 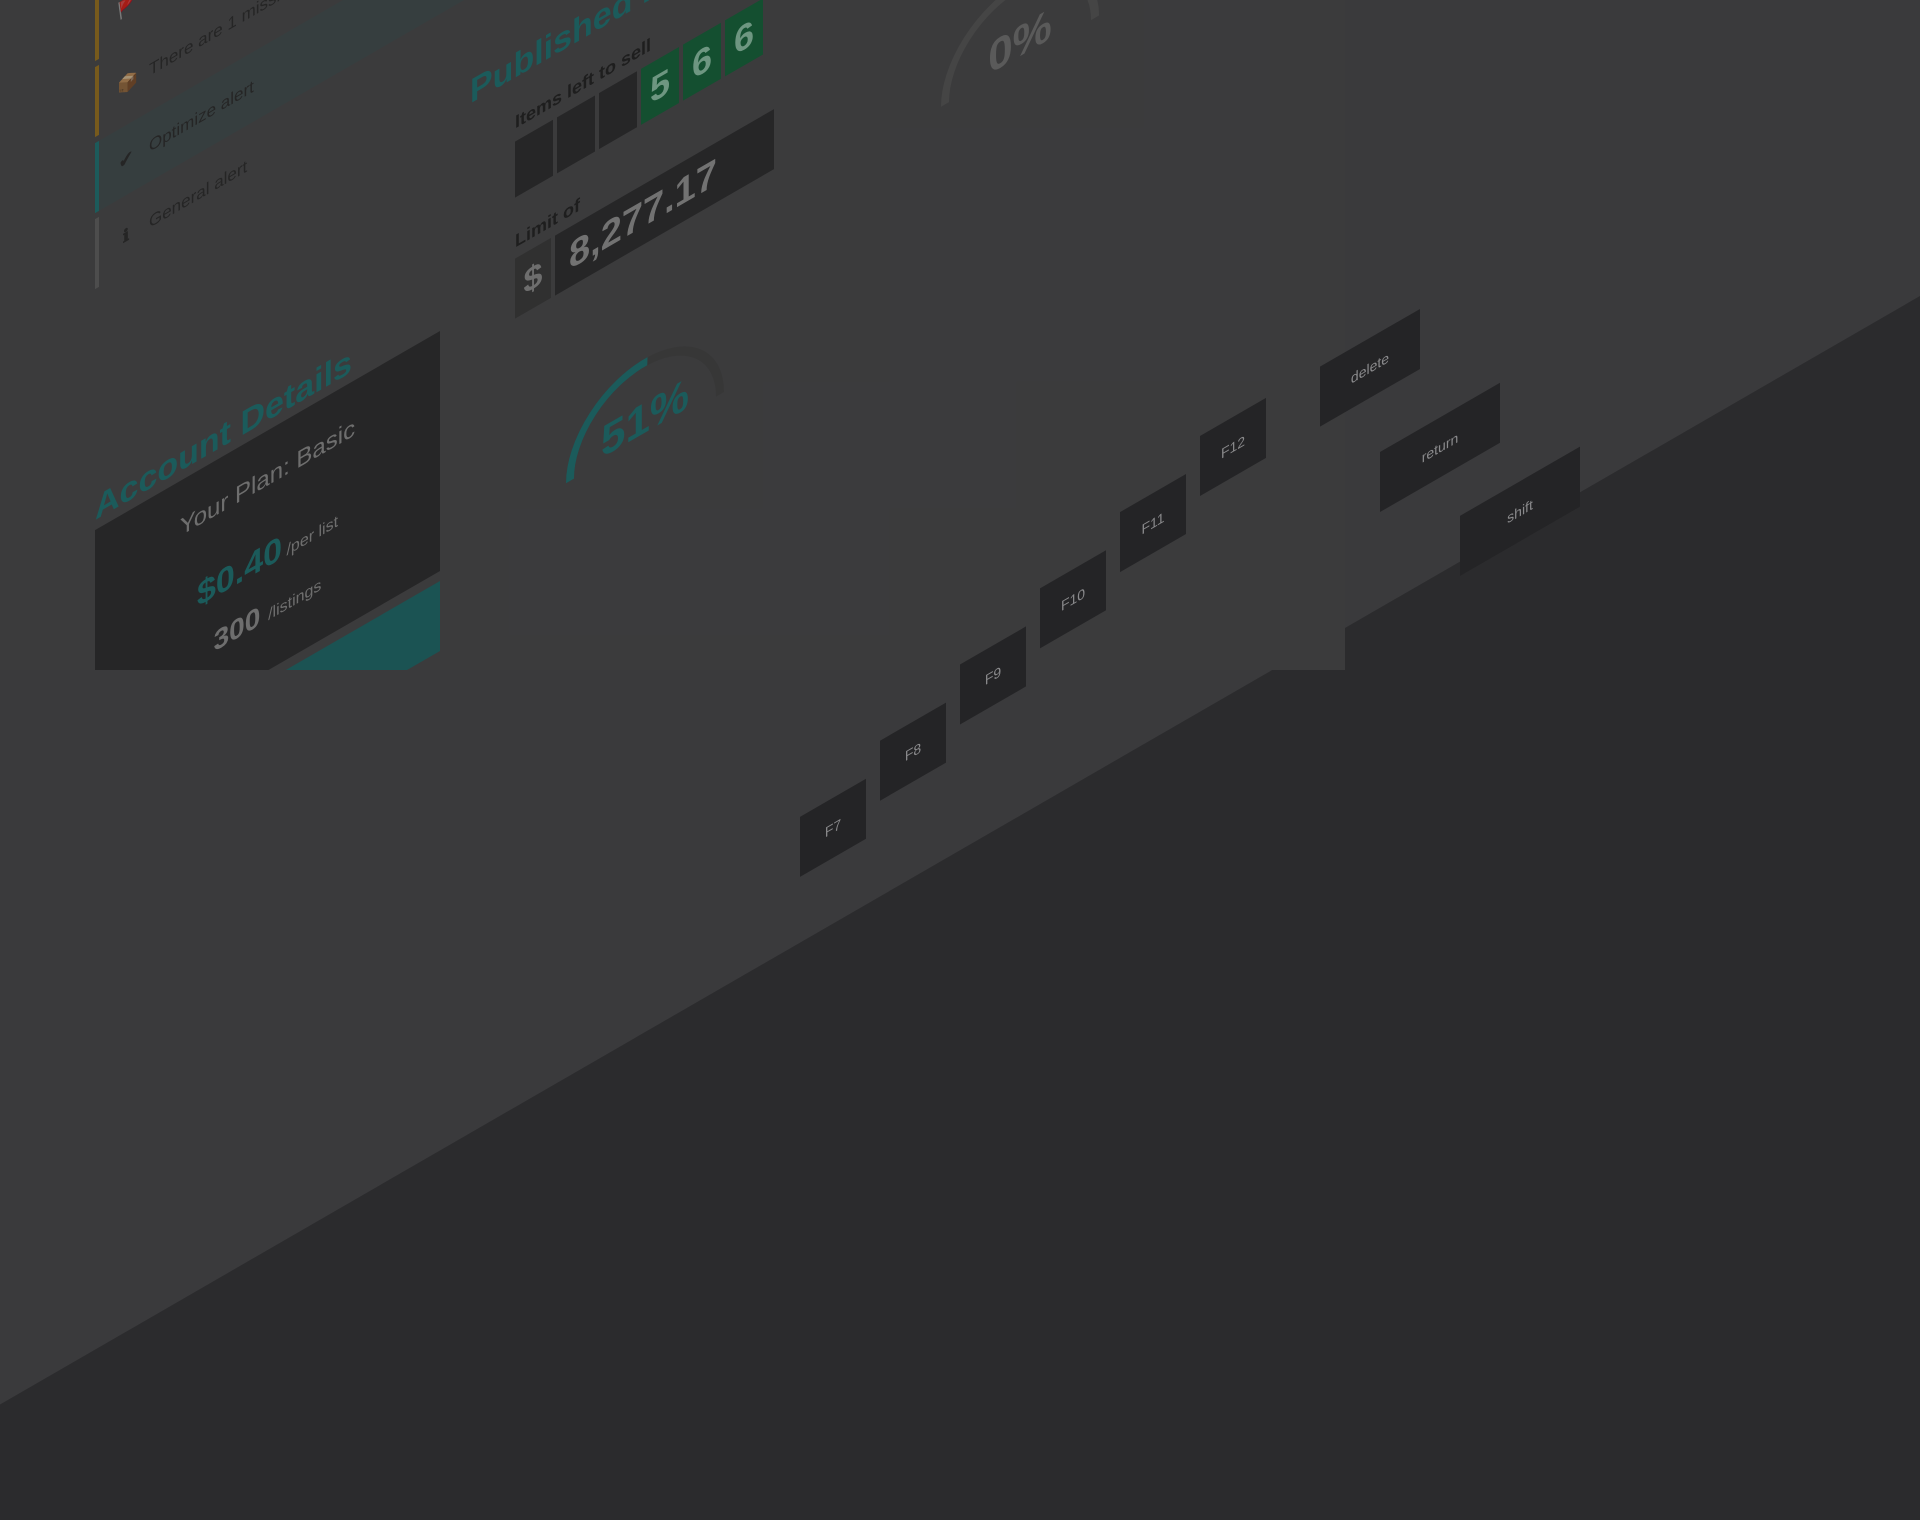 What do you see at coordinates (660, 85) in the screenshot?
I see `counter-digit: 5` at bounding box center [660, 85].